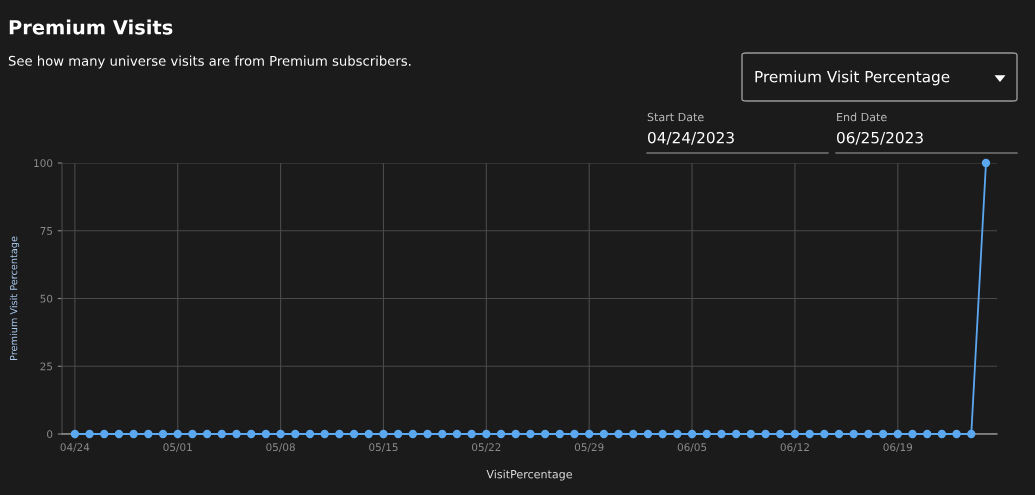 Image resolution: width=1035 pixels, height=495 pixels. Describe the element at coordinates (46, 298) in the screenshot. I see `y-tick-label: 50` at that location.